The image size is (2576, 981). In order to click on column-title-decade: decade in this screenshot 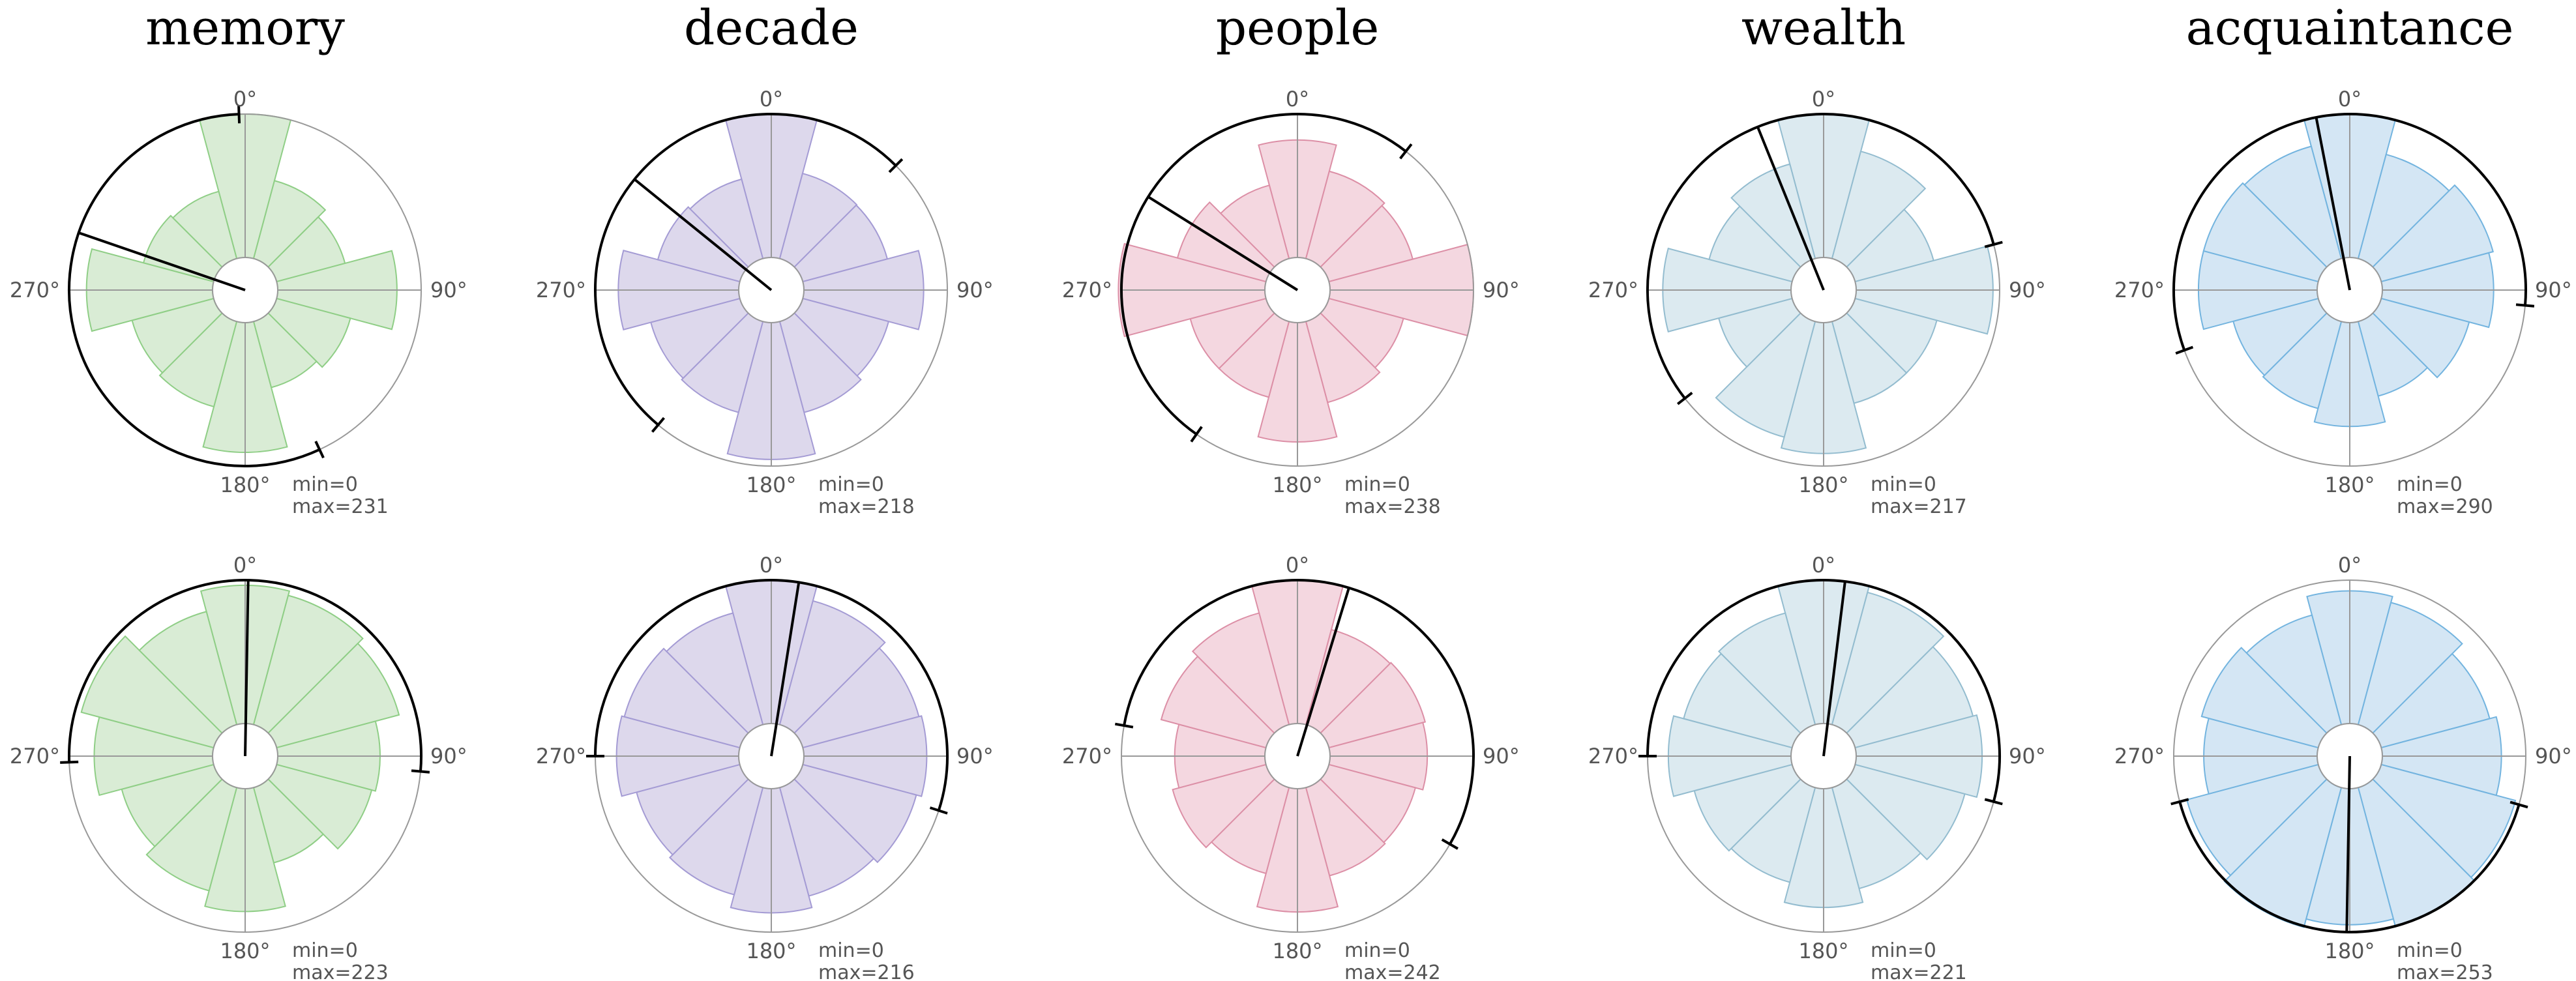, I will do `click(771, 28)`.